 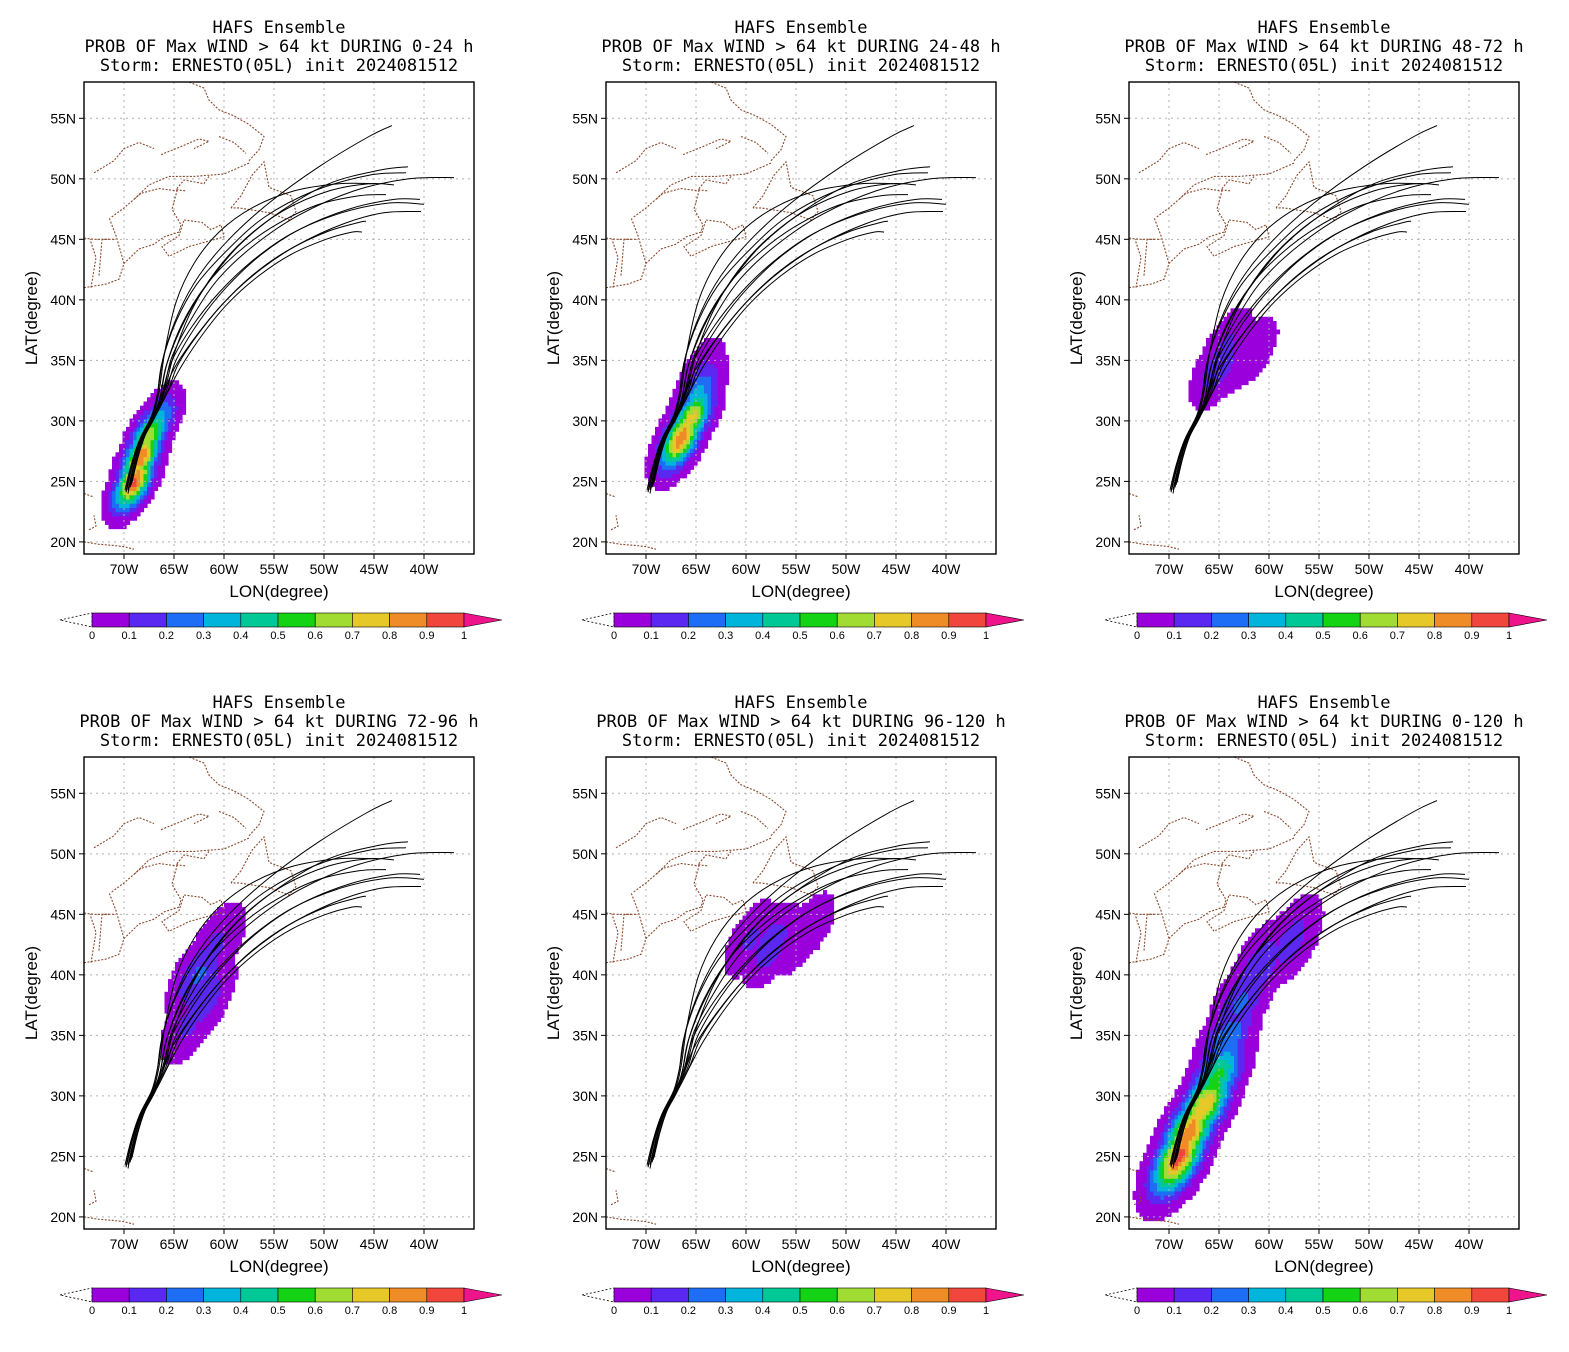 What do you see at coordinates (63, 542) in the screenshot?
I see `lat-tick-label: 20N` at bounding box center [63, 542].